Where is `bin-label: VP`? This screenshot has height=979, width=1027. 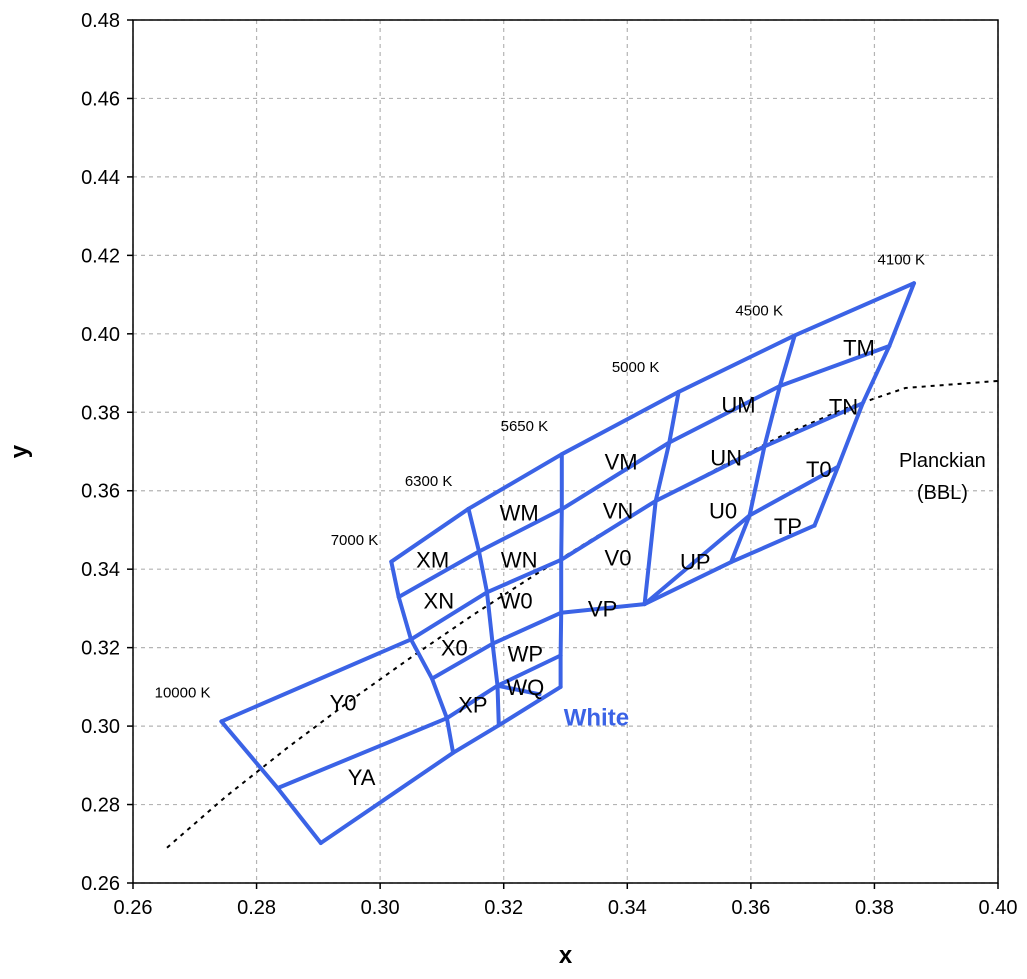 bin-label: VP is located at coordinates (602, 608).